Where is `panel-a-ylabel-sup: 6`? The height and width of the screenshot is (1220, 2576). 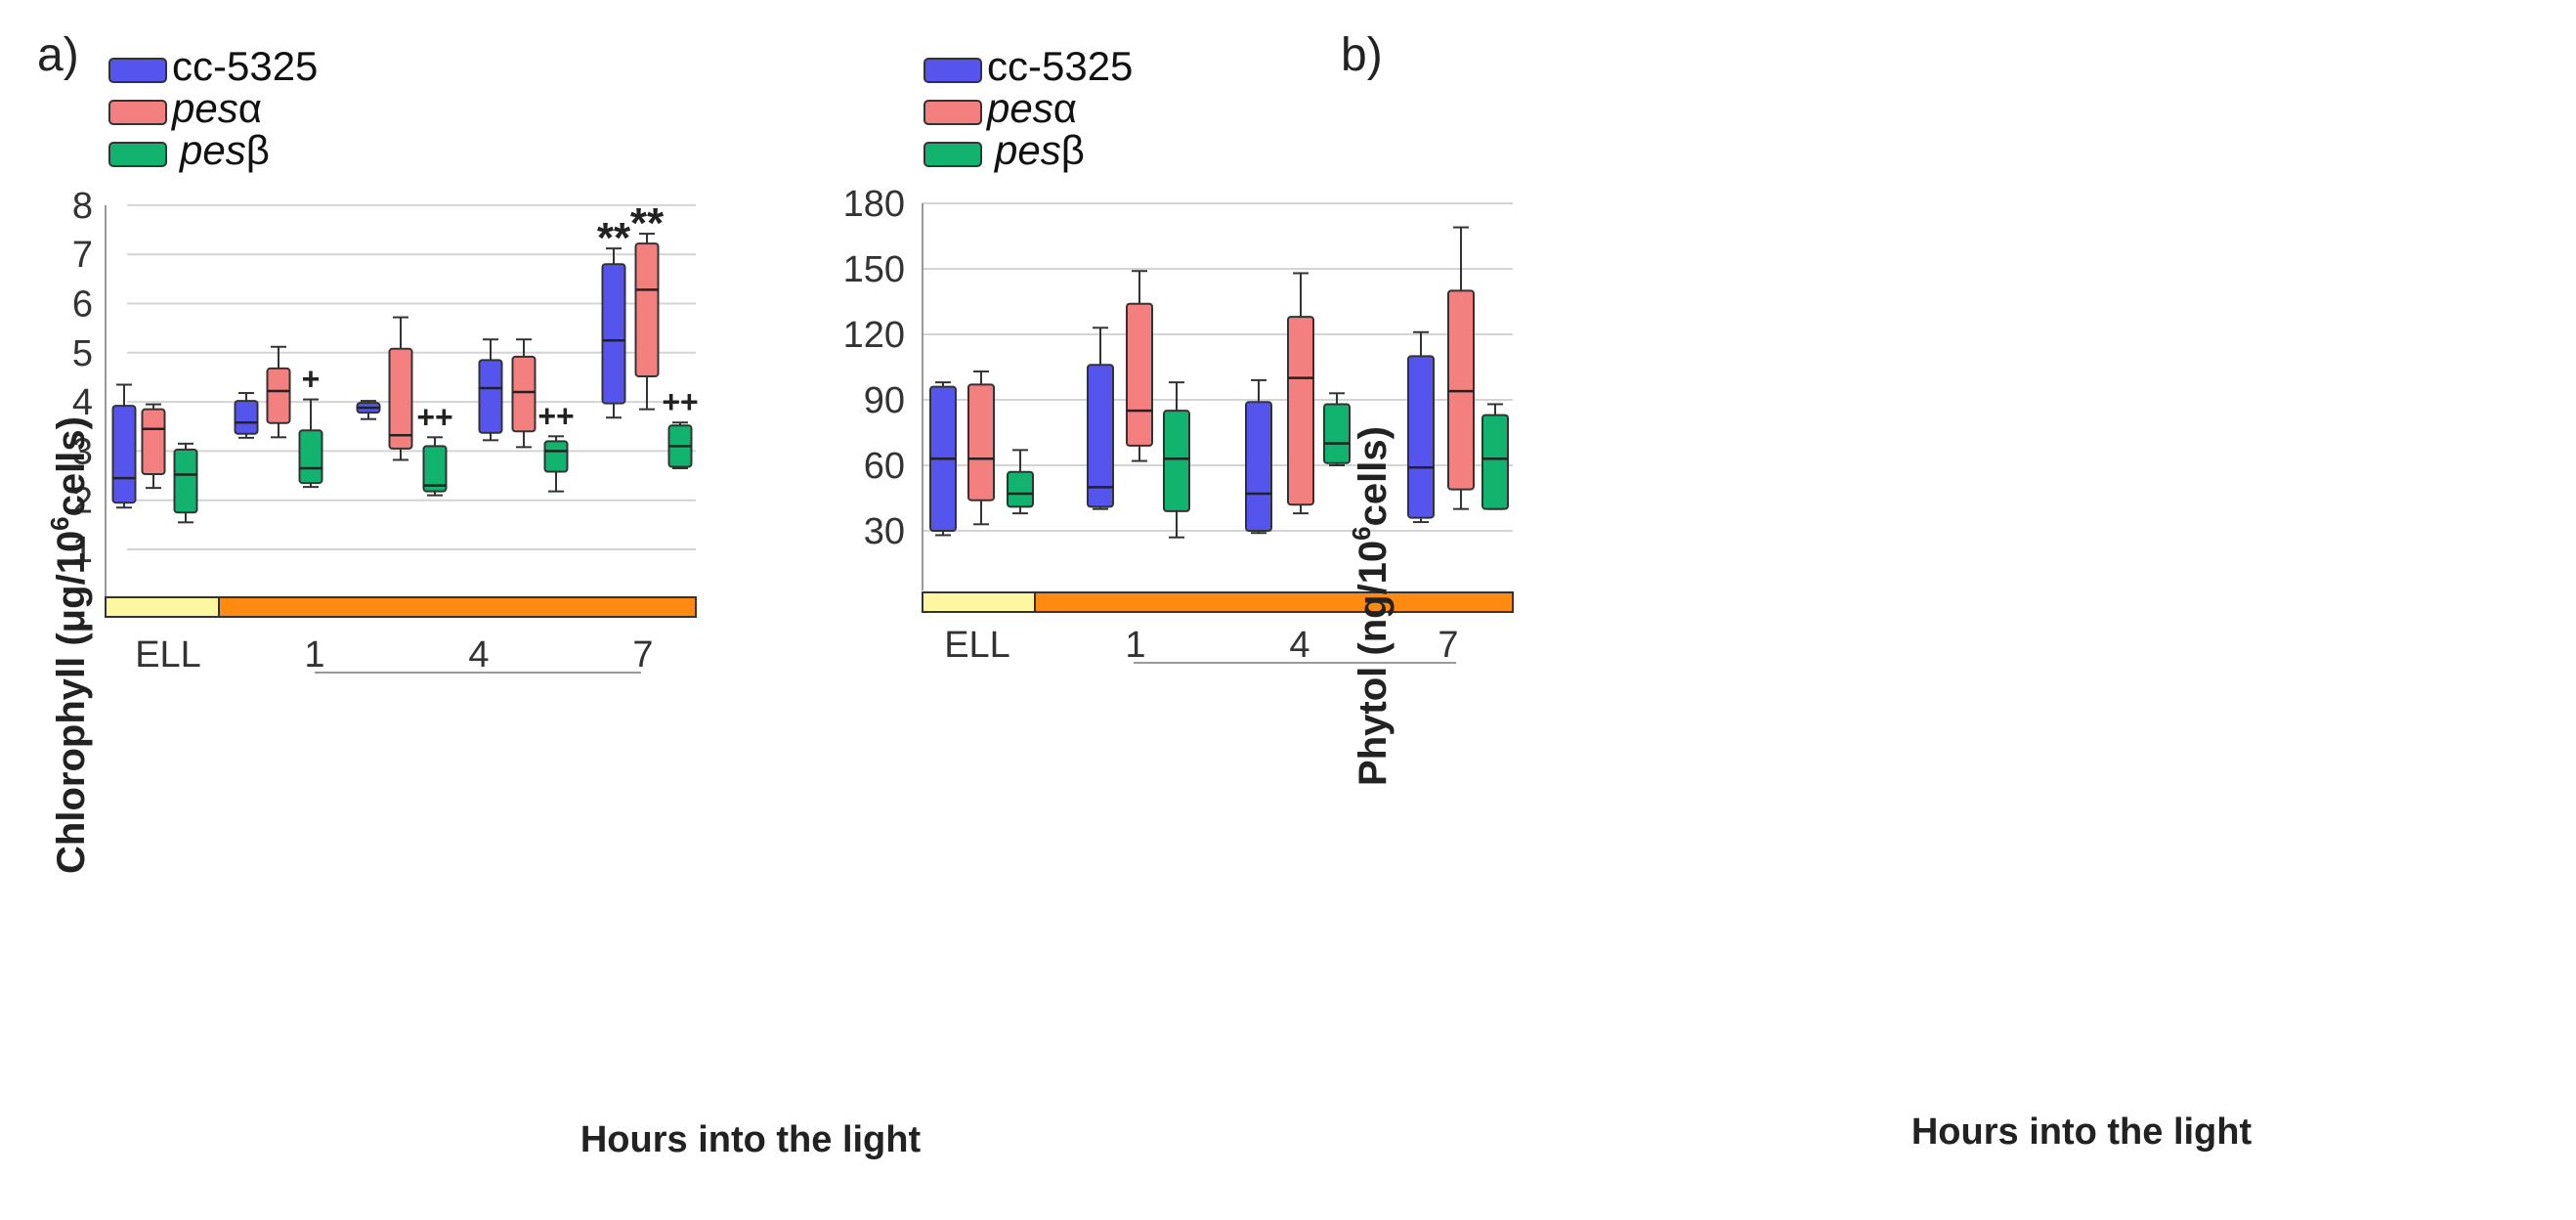
panel-a-ylabel-sup: 6 is located at coordinates (60, 523).